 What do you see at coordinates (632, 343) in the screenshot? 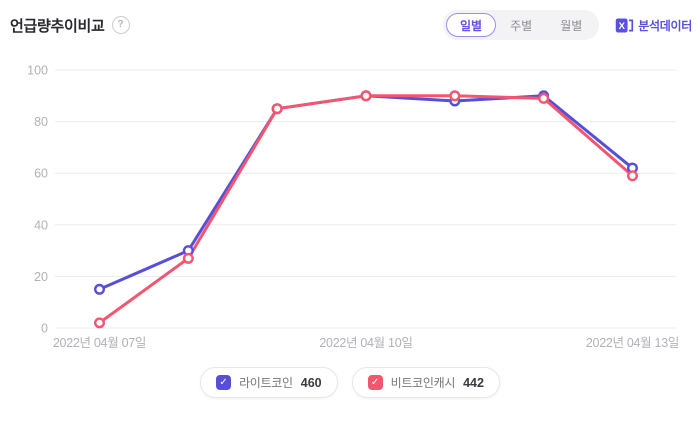
I see `x-axis-tick-label: 2022년 04월 13일` at bounding box center [632, 343].